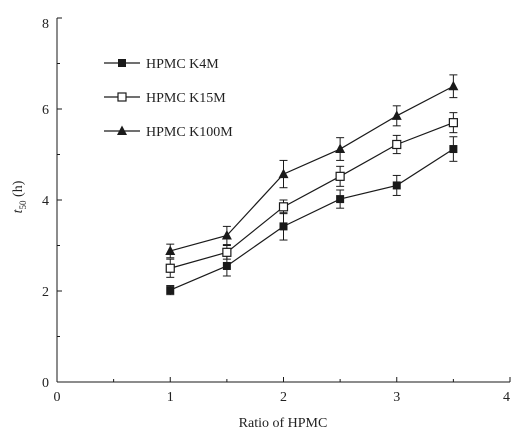  What do you see at coordinates (18, 190) in the screenshot?
I see `y-axis-title-unit: (h)` at bounding box center [18, 190].